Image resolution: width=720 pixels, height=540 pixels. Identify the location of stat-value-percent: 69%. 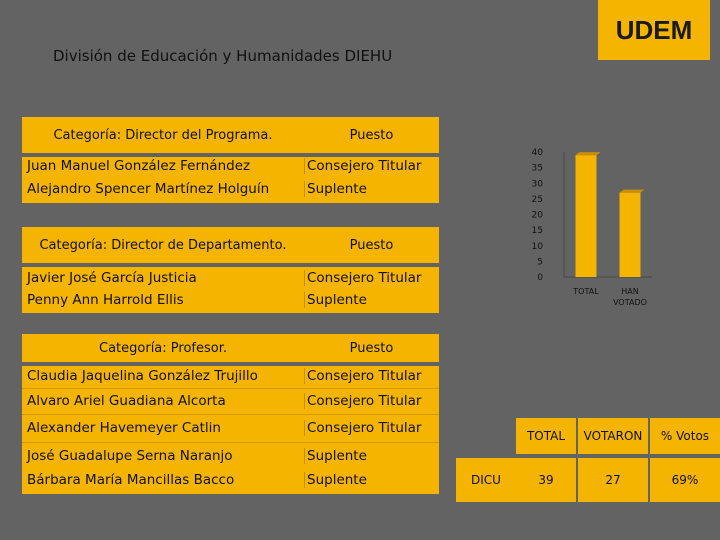
(685, 480).